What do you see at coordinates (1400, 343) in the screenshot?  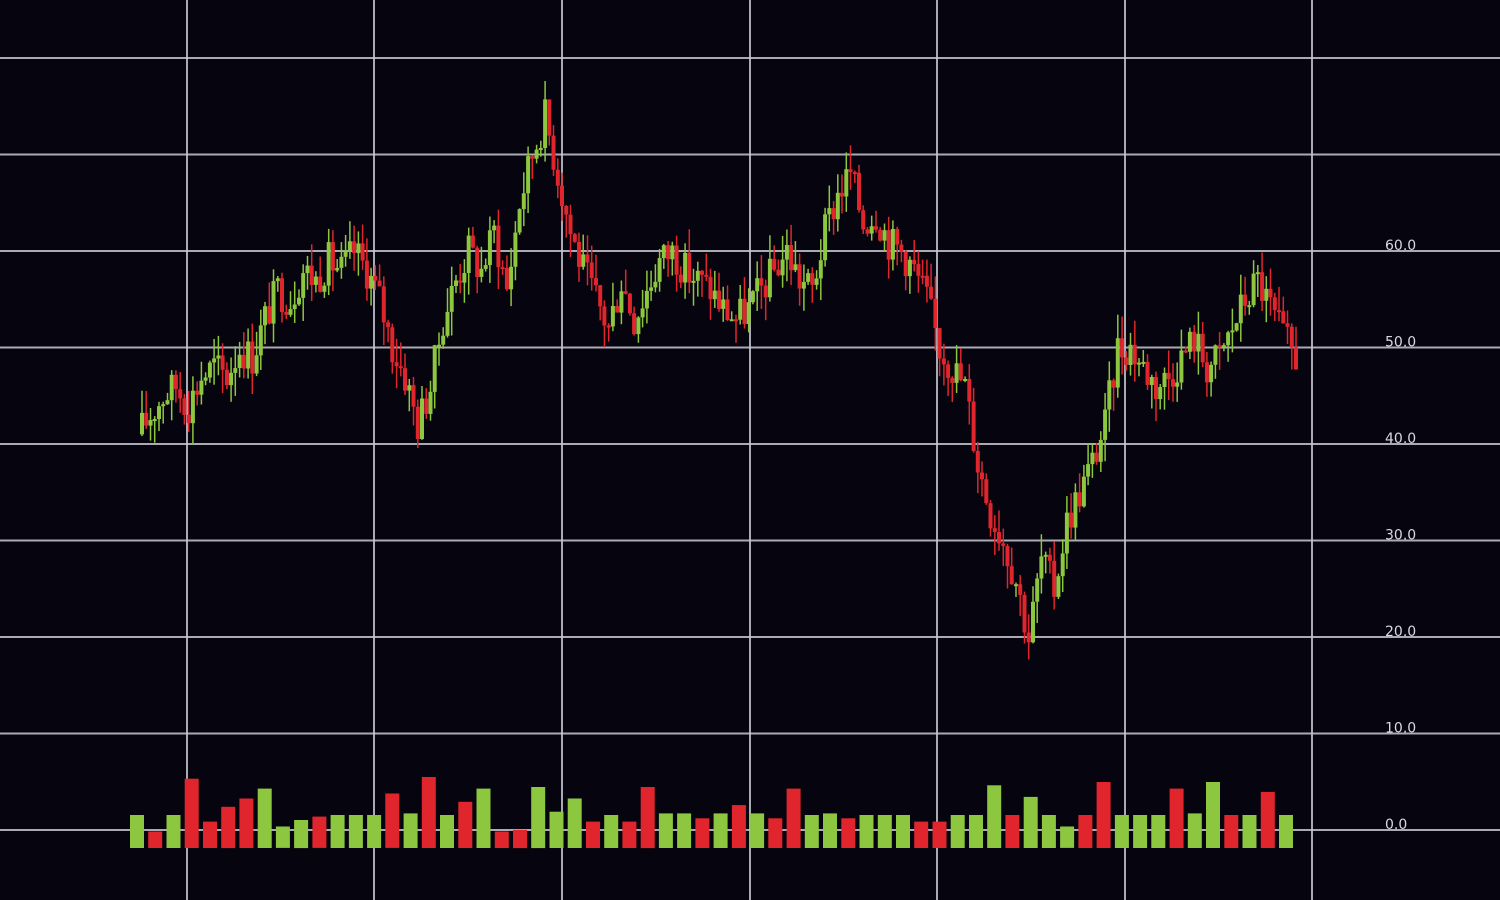 I see `y-tick-label: 50.0` at bounding box center [1400, 343].